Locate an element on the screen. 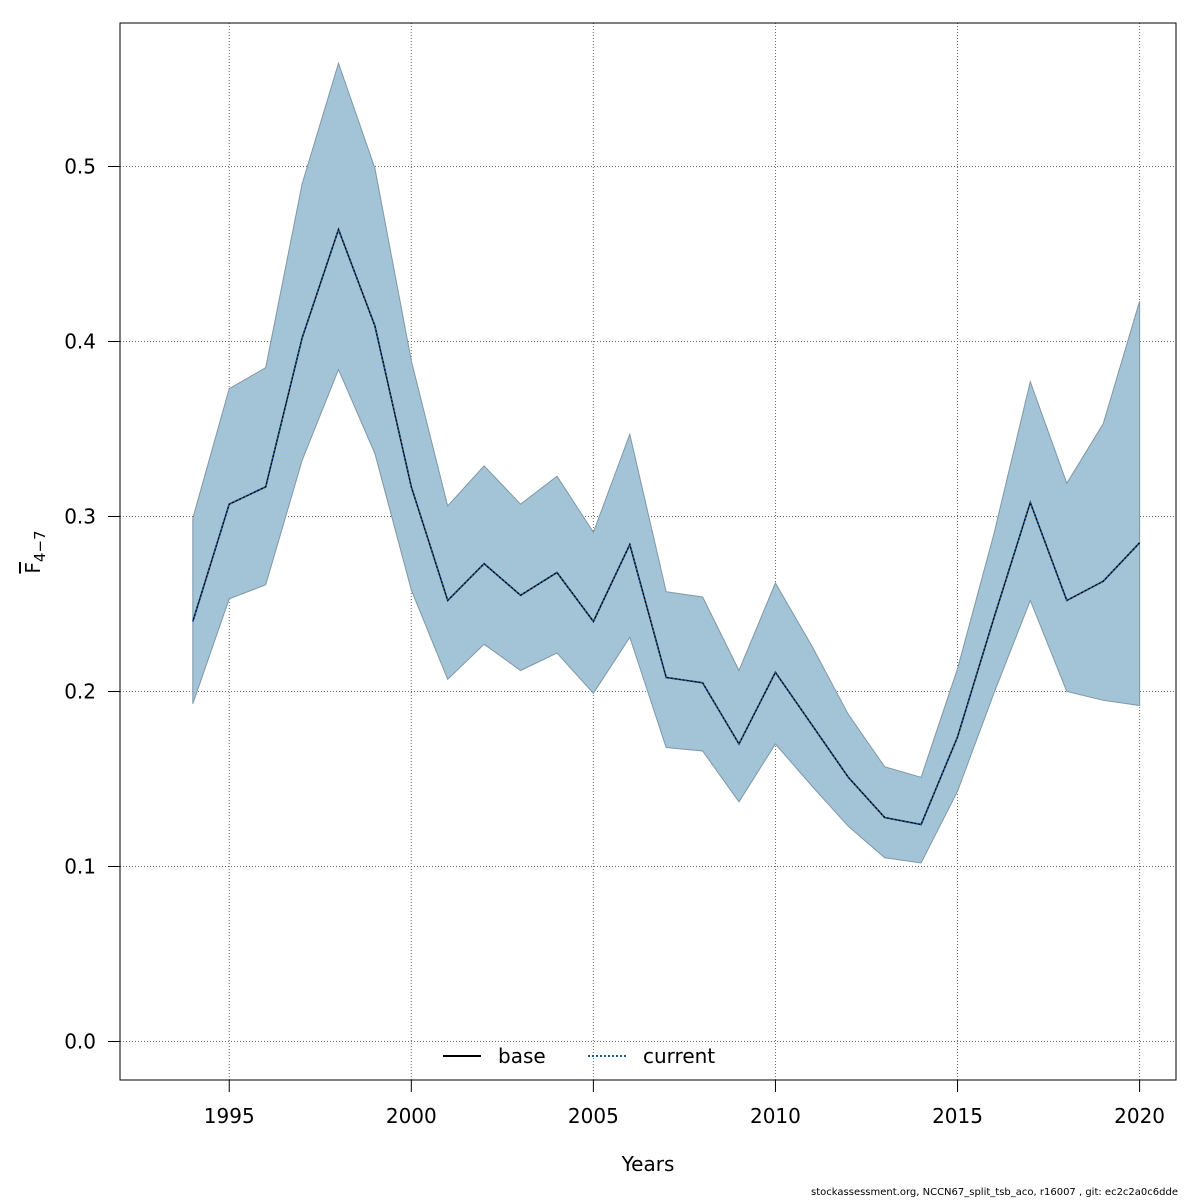  x-tick-label: 2005 is located at coordinates (593, 1116).